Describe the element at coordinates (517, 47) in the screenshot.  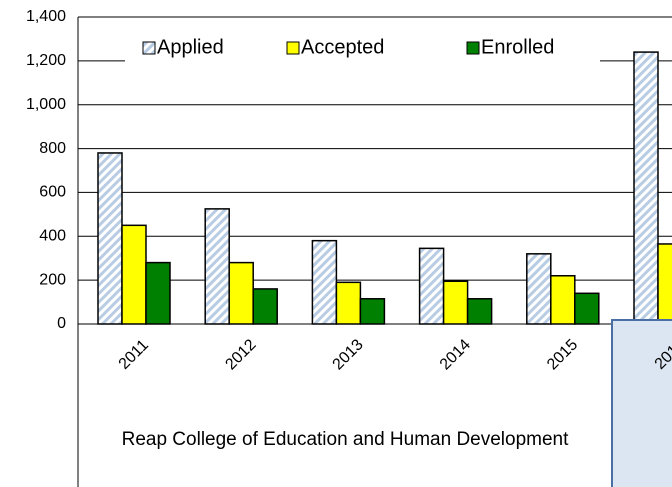
I see `legend-label: Enrolled` at that location.